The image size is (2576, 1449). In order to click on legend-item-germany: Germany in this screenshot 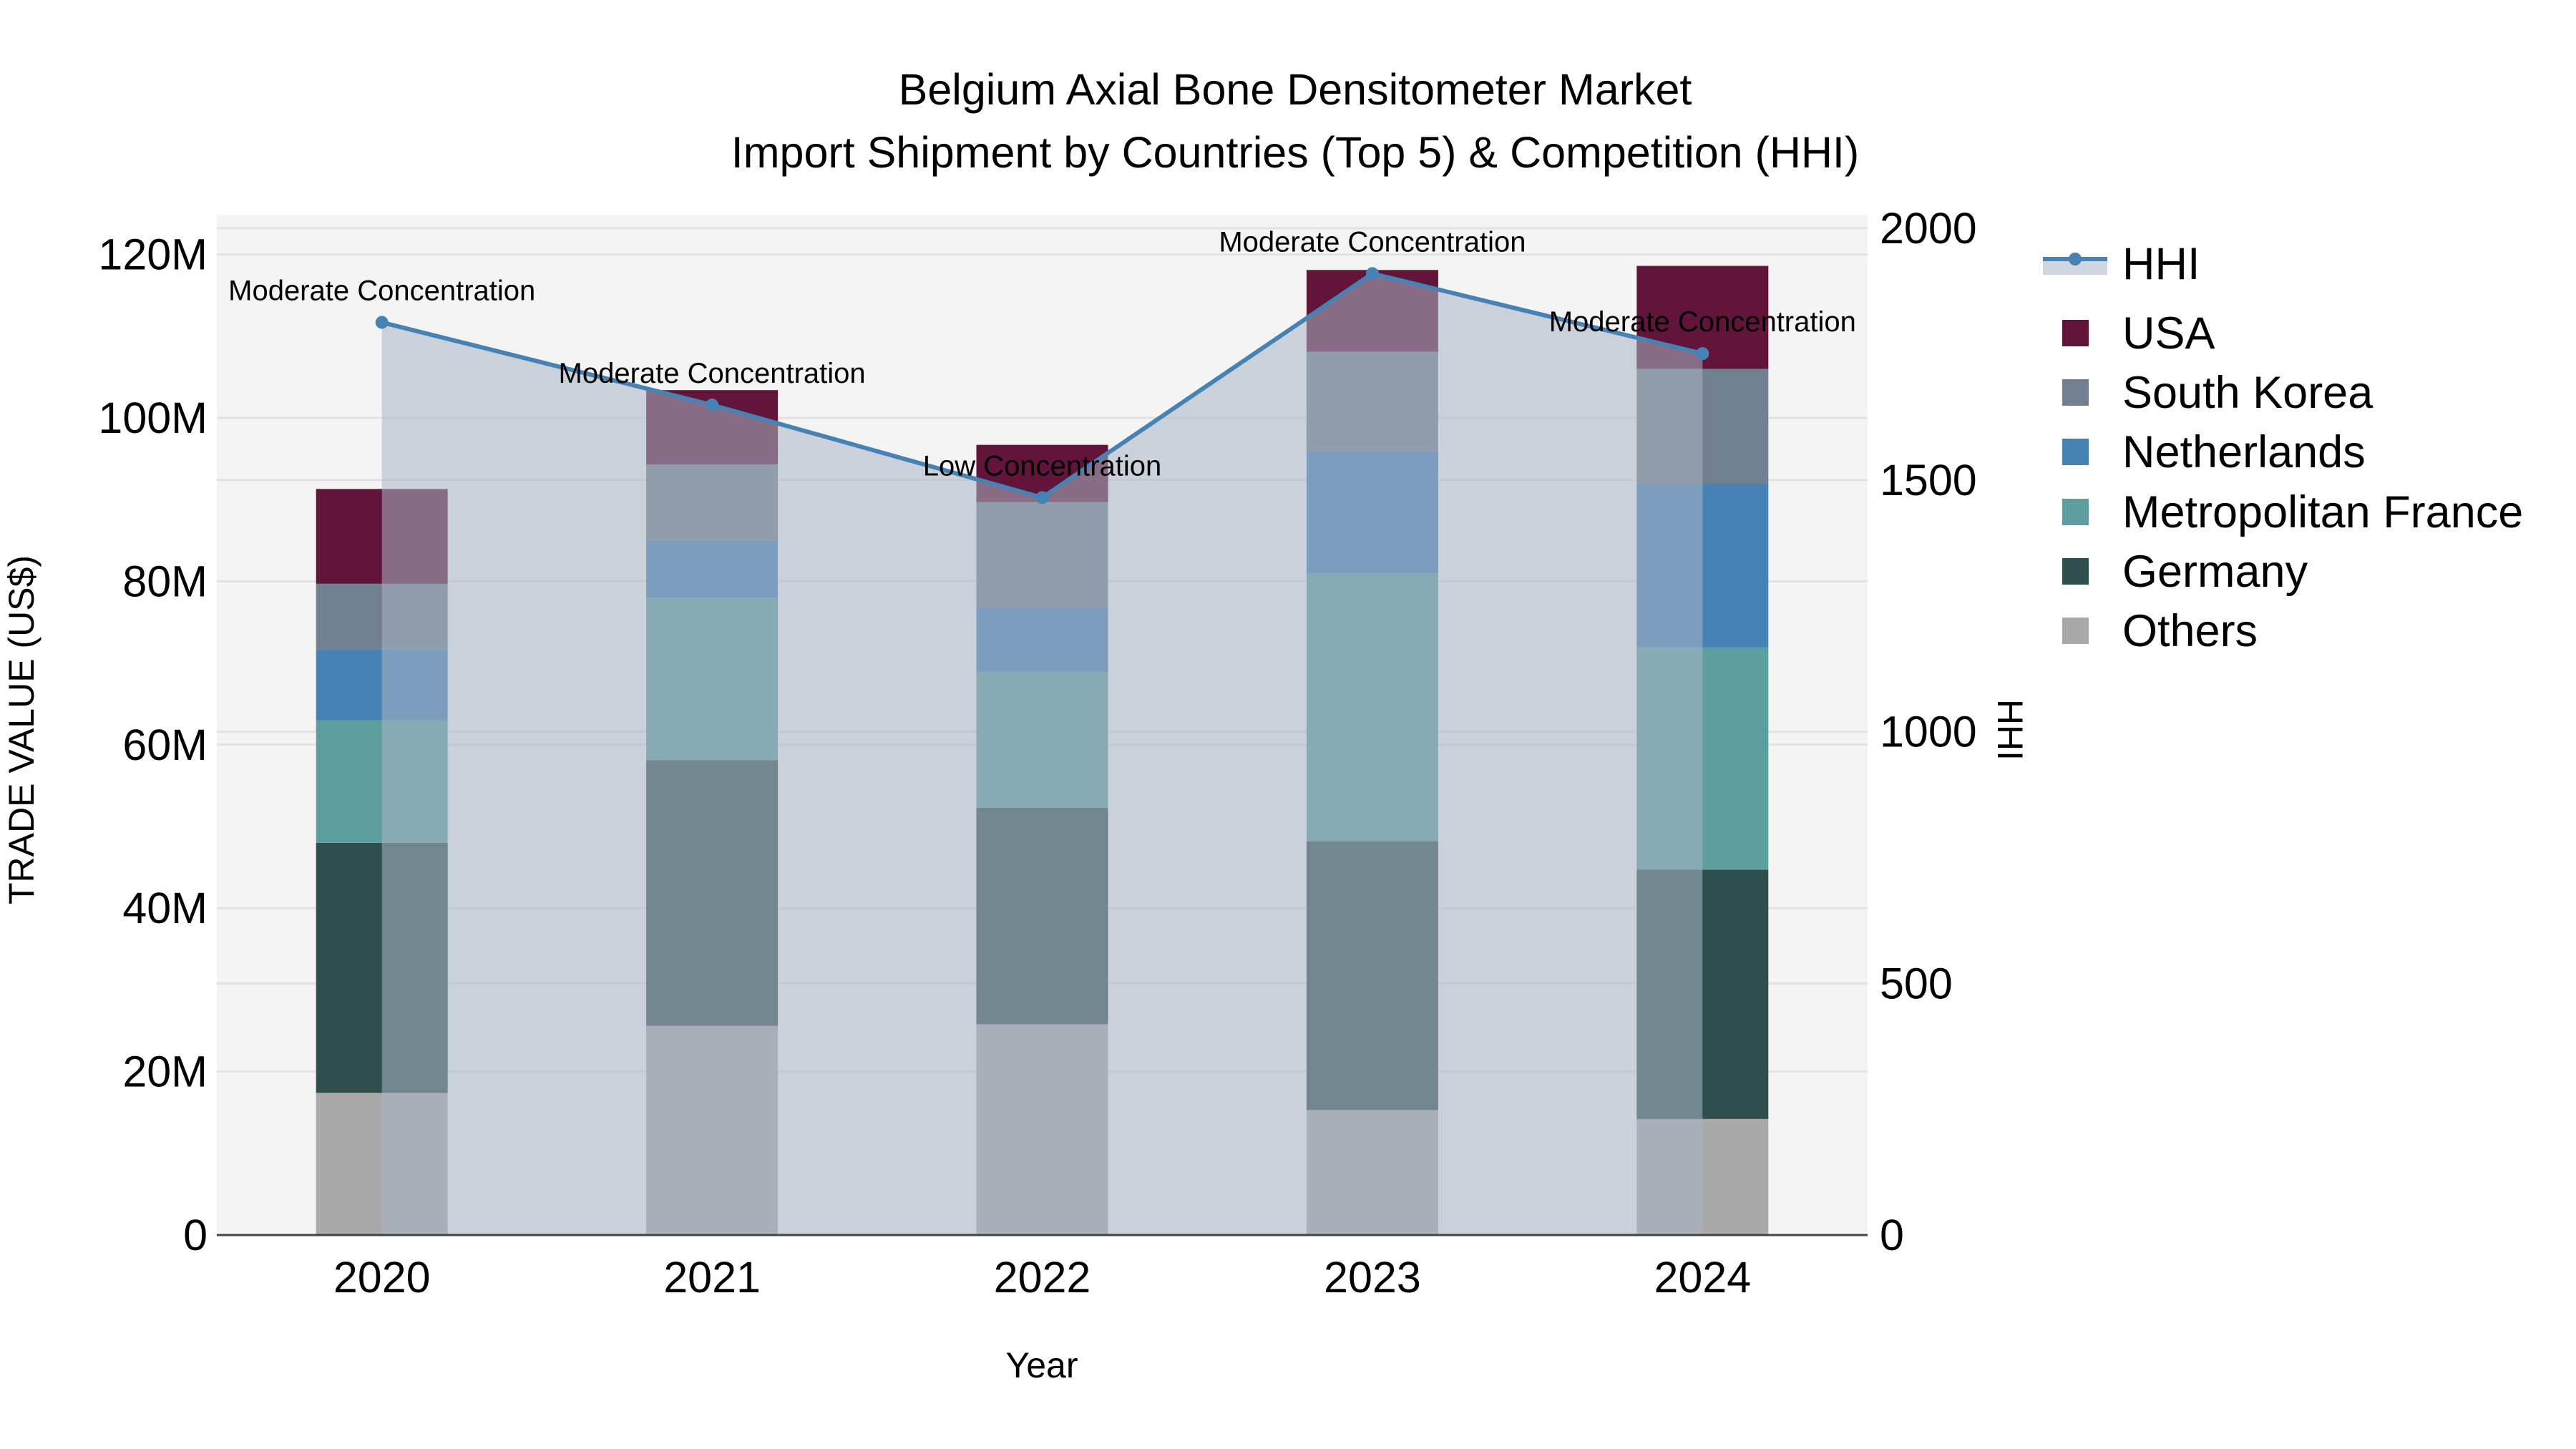, I will do `click(2185, 572)`.